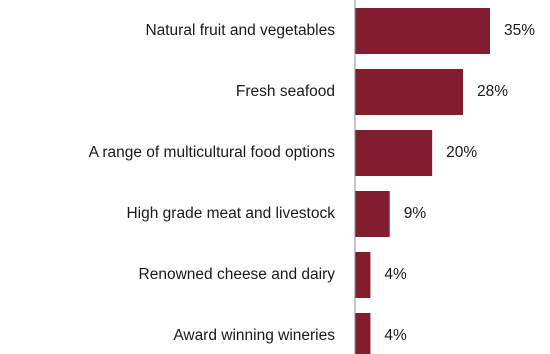  Describe the element at coordinates (254, 335) in the screenshot. I see `category-label: Award winning wineries` at that location.